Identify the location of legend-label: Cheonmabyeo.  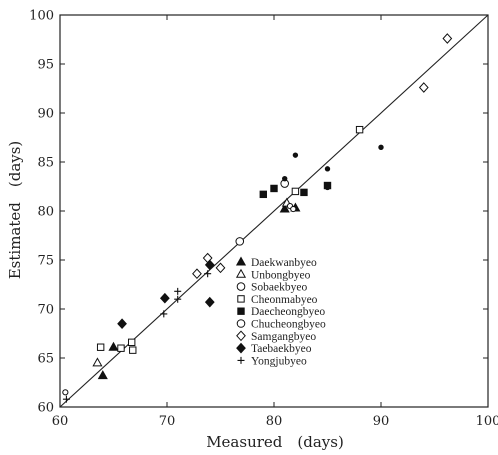
(284, 300).